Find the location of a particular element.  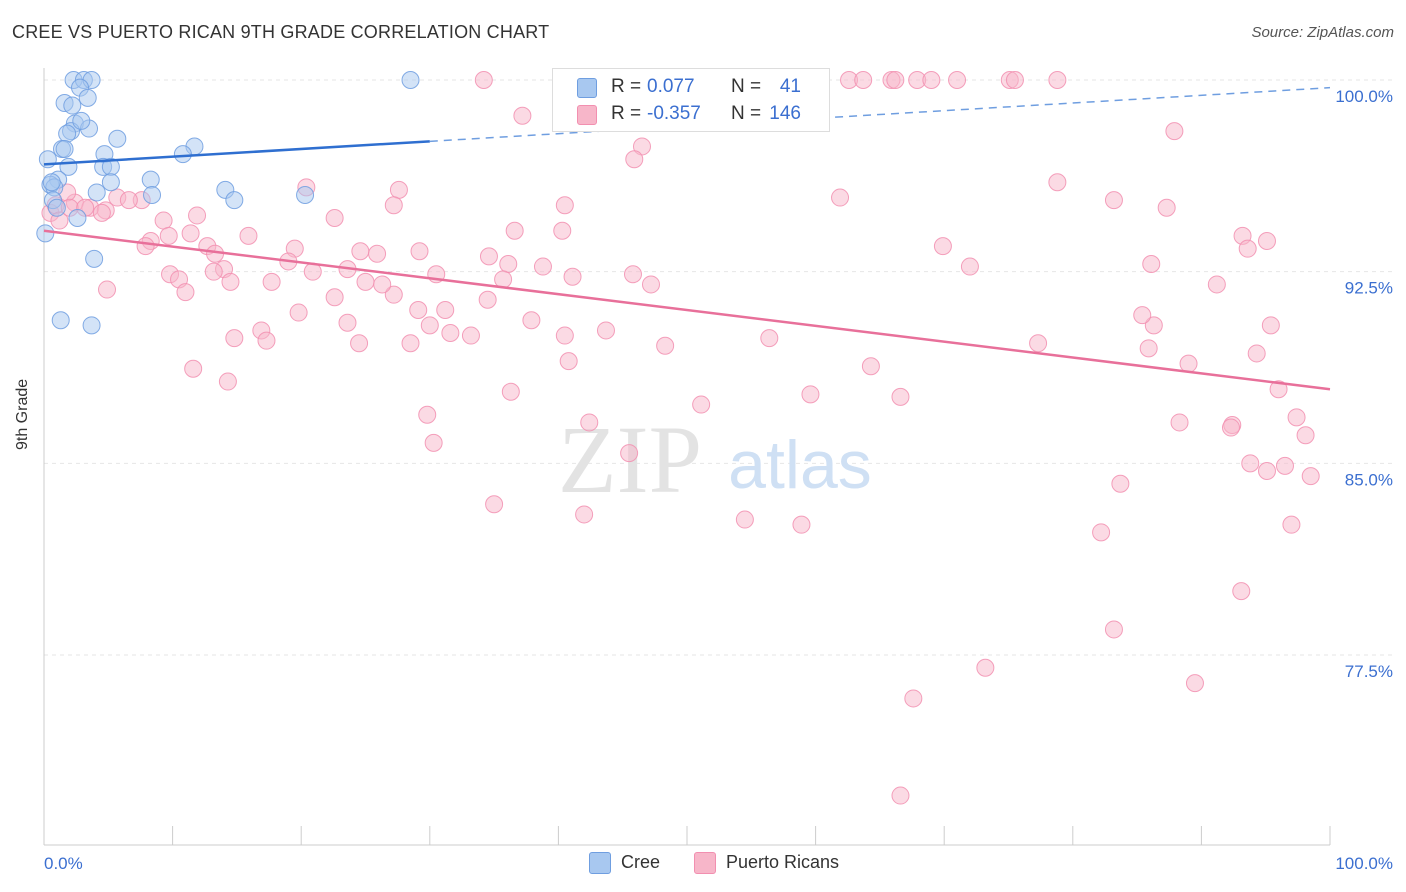

bottom-legend-swatch-cree is located at coordinates (600, 863).